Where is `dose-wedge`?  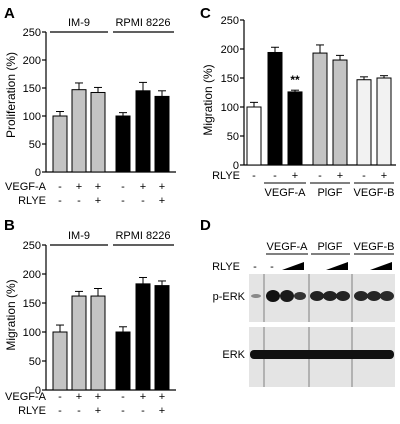 dose-wedge is located at coordinates (381, 266).